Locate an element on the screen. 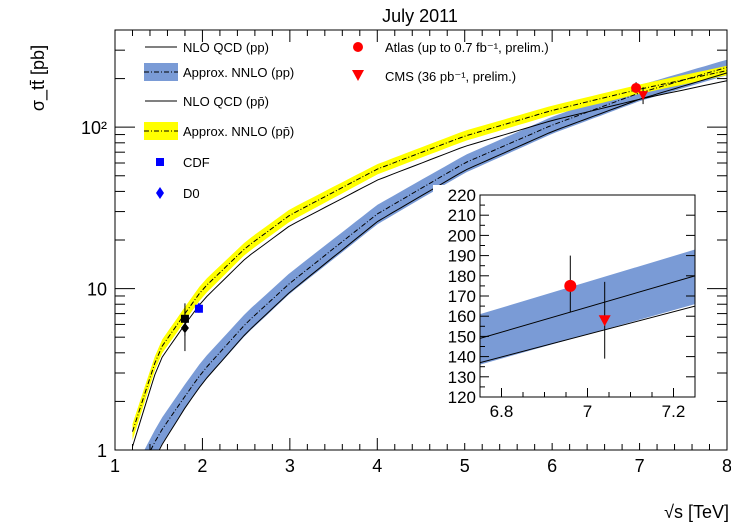  inset-x-tick-label: 6.8 is located at coordinates (502, 411).